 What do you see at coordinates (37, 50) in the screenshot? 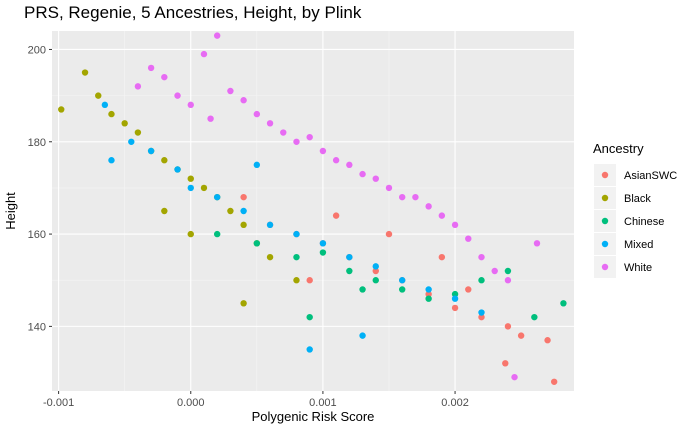
I see `y-tick-label: 200` at bounding box center [37, 50].